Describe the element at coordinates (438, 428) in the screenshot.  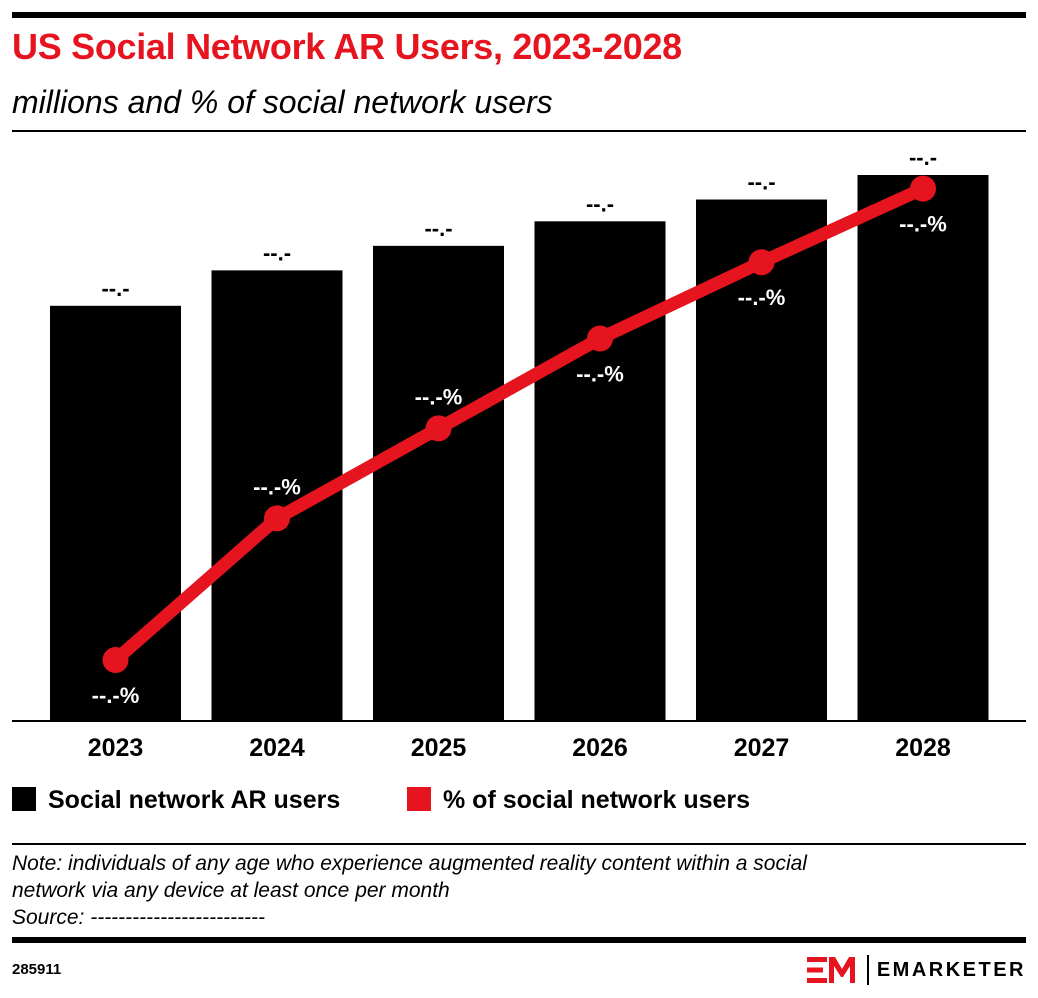
I see `percent-point-2025` at that location.